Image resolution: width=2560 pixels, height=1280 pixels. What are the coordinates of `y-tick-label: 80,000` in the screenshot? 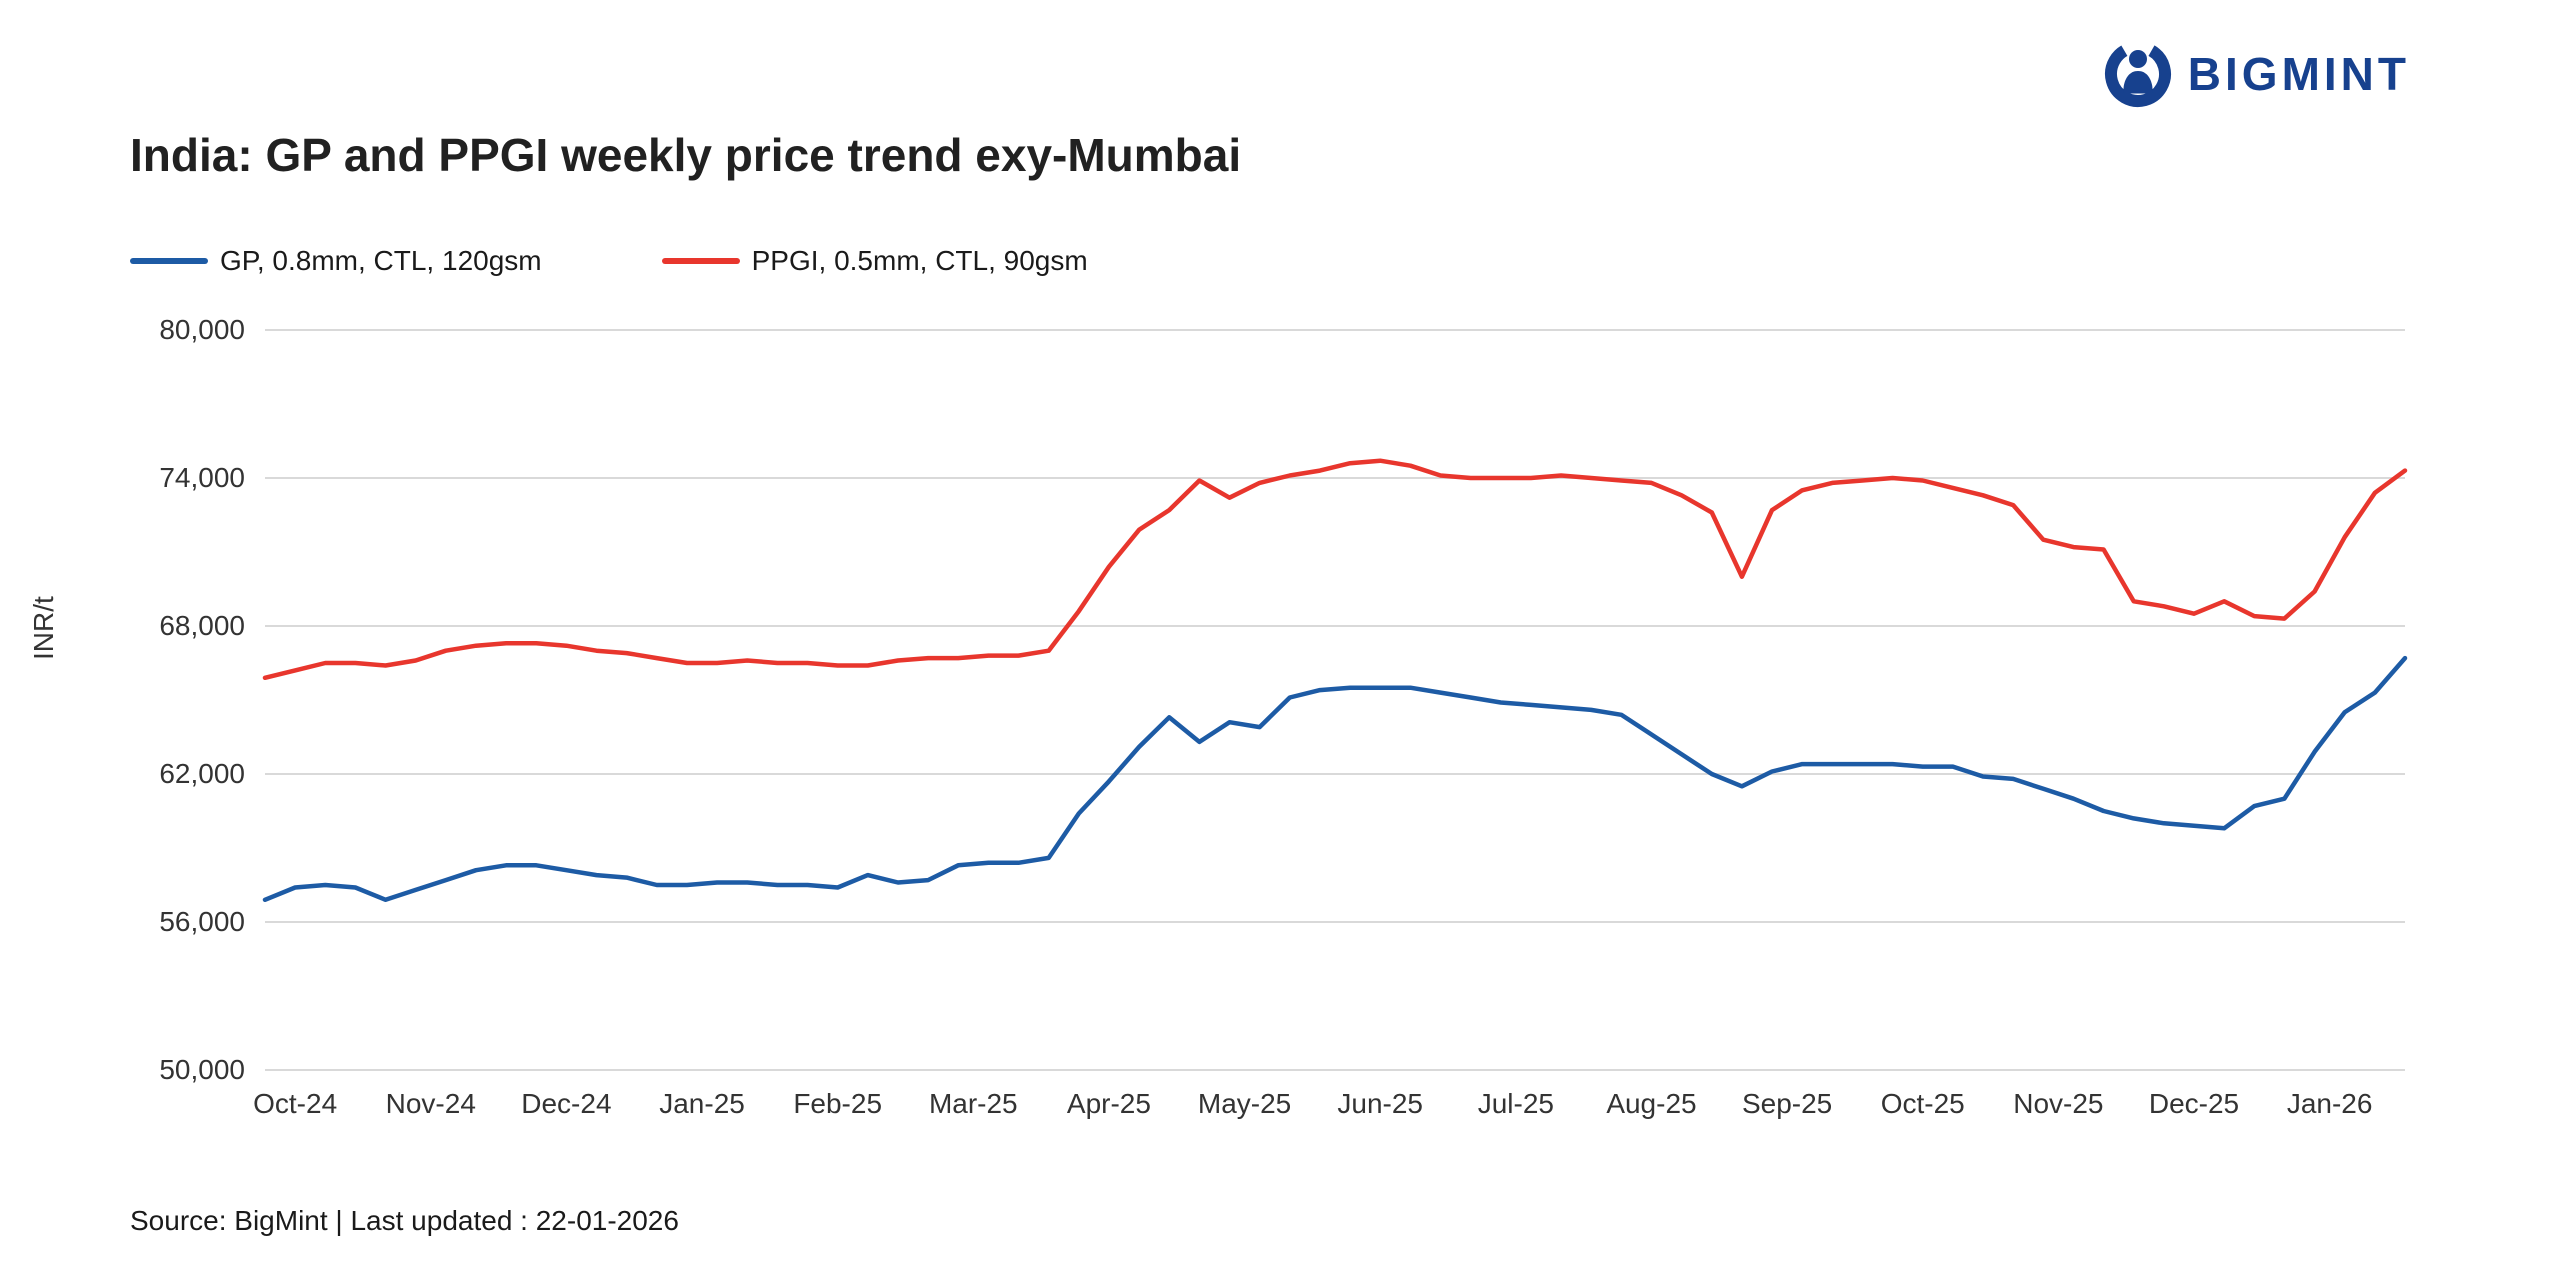 It's located at (202, 329).